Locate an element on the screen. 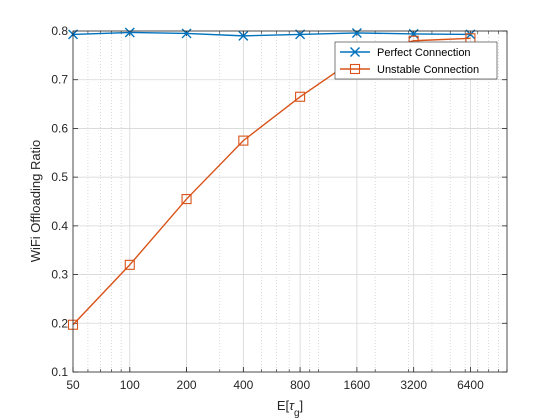  x-axis-label: E[τg] is located at coordinates (290, 408).